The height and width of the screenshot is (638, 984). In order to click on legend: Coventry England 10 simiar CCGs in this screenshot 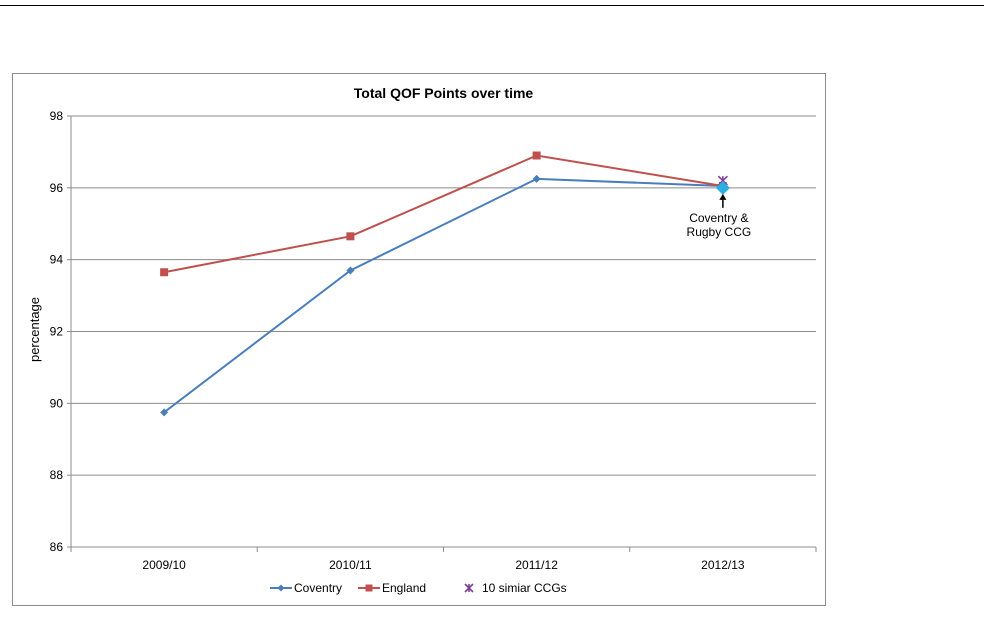, I will do `click(418, 588)`.